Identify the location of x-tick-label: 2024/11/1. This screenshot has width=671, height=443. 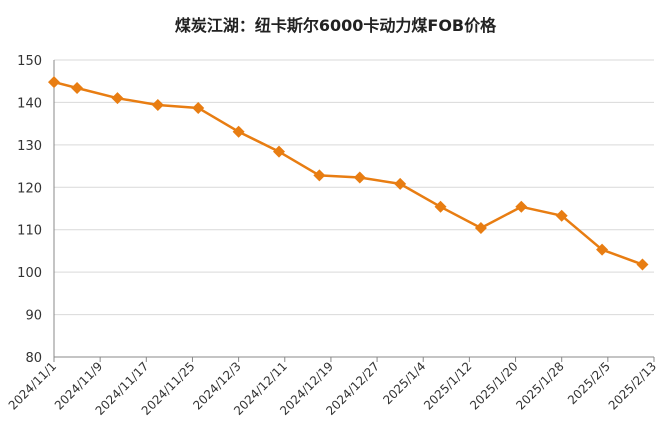
(32, 385).